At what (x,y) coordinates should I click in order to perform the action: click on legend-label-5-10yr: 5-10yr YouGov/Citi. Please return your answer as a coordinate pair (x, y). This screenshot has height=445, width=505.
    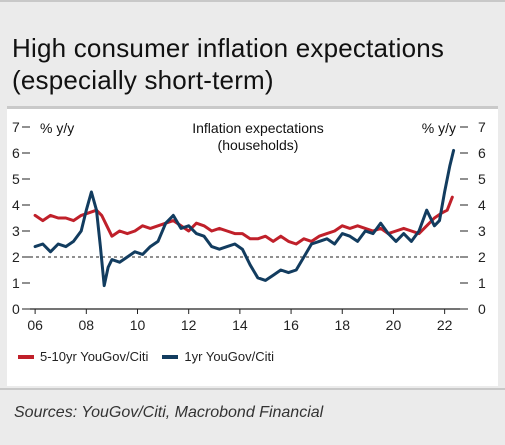
    Looking at the image, I should click on (94, 356).